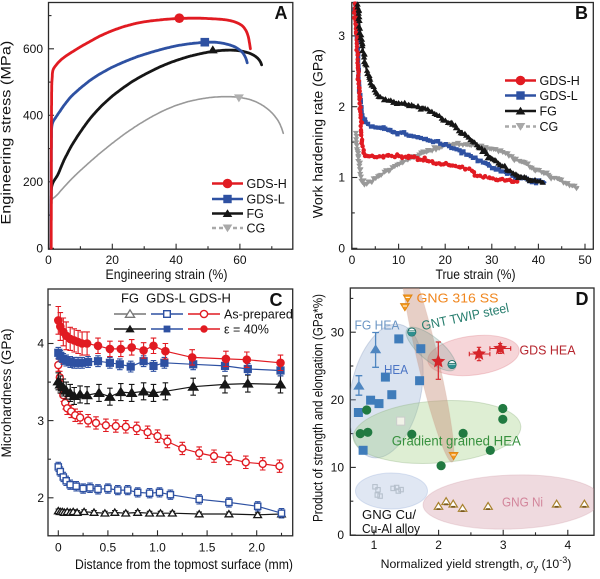  Describe the element at coordinates (108, 548) in the screenshot. I see `svg-text: 0.5` at that location.